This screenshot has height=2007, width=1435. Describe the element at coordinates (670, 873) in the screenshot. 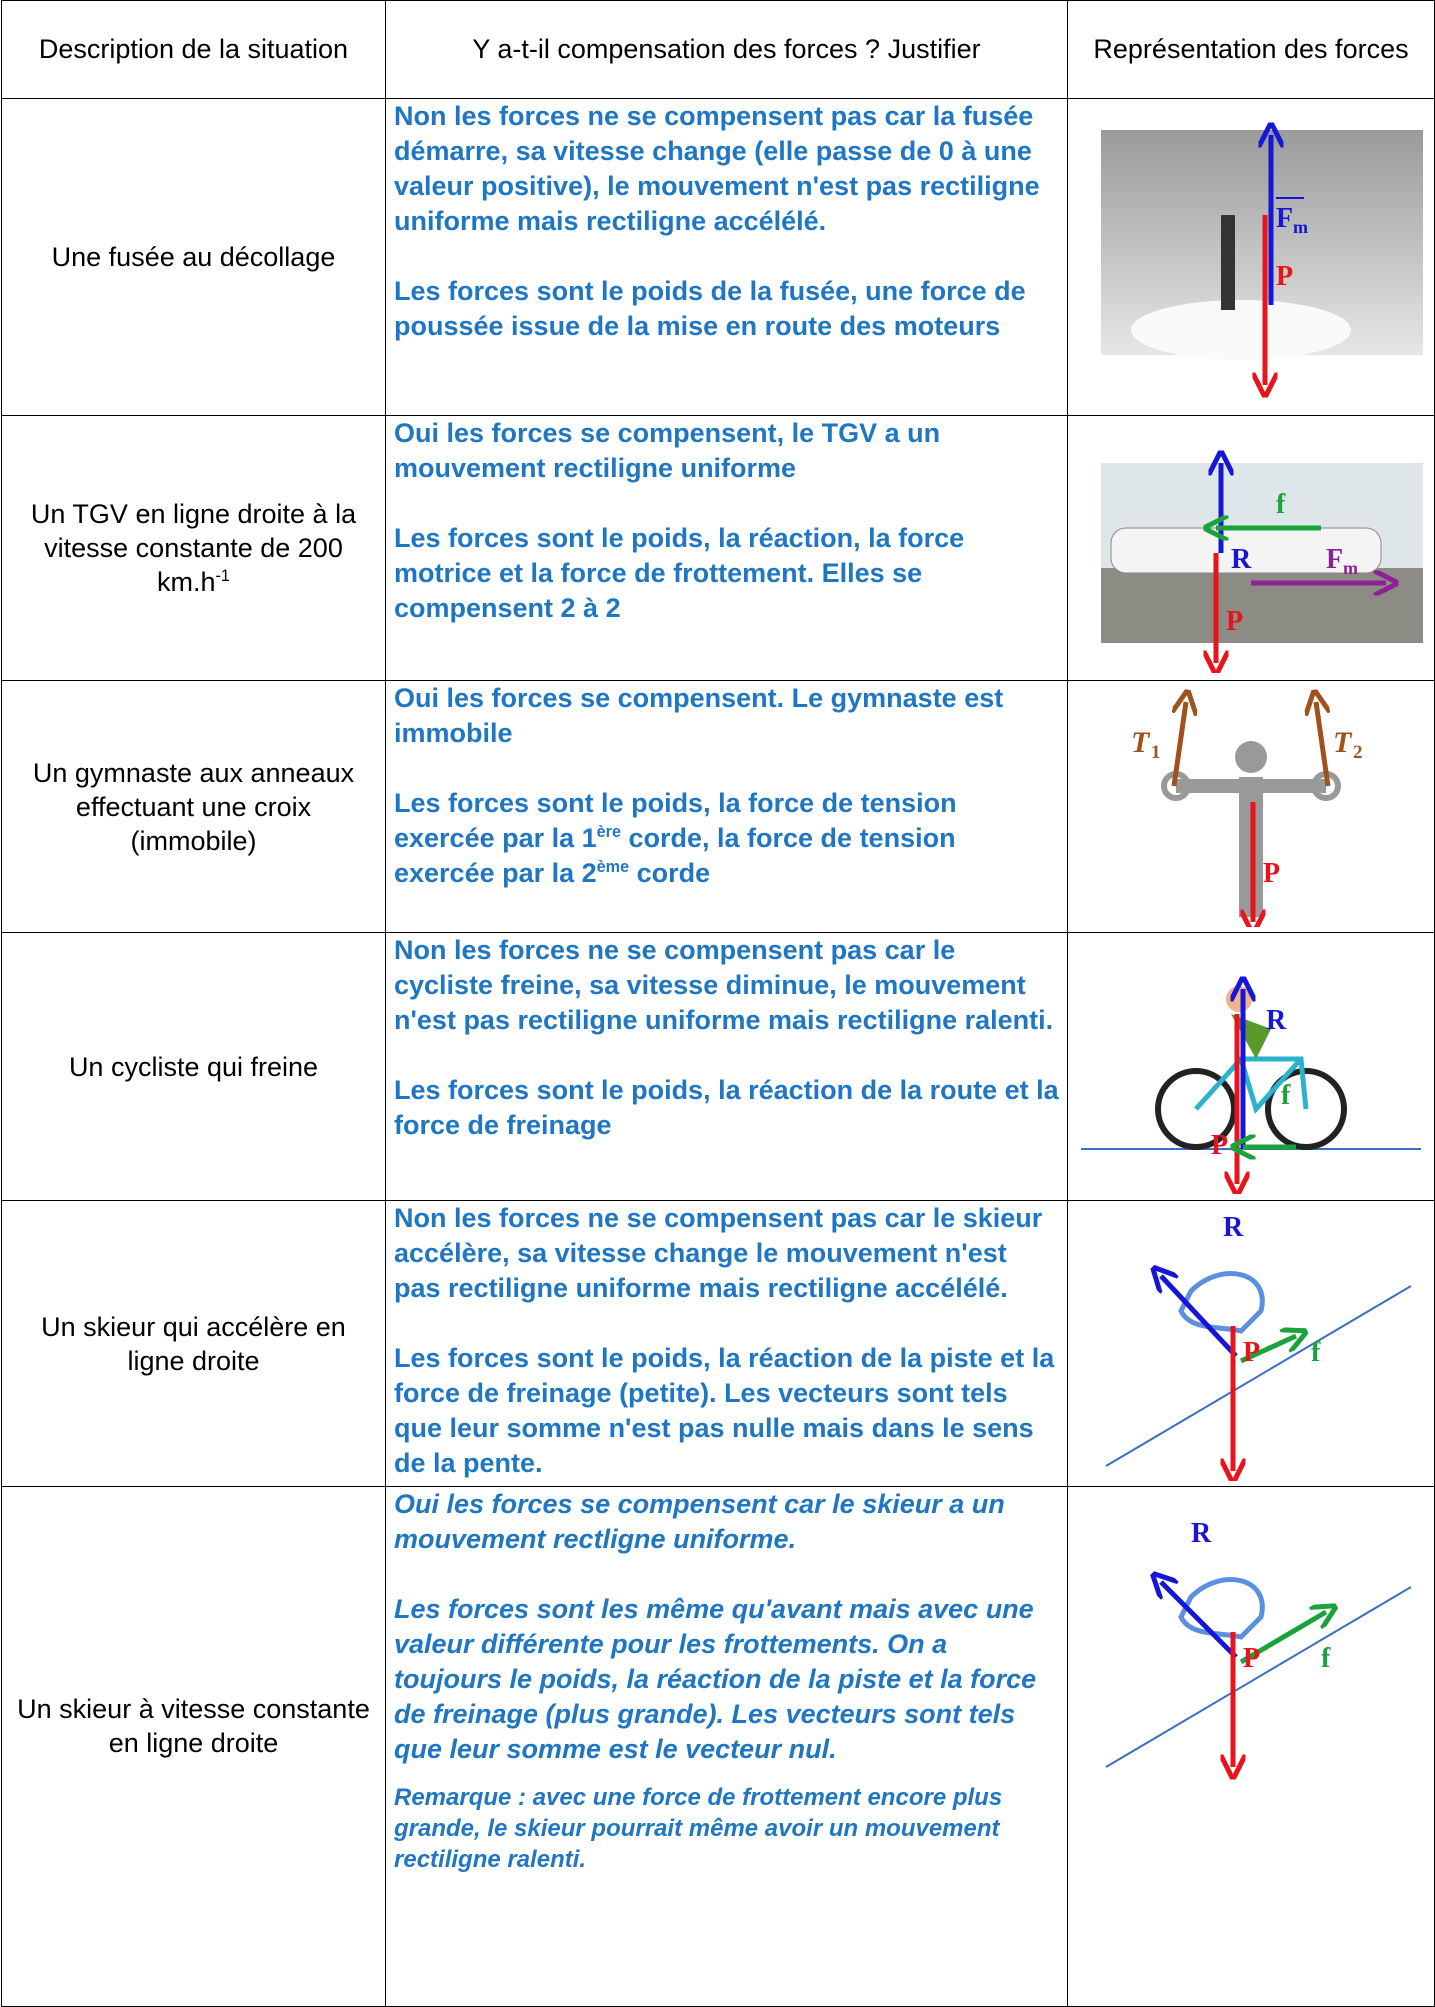

I see `text: corde` at that location.